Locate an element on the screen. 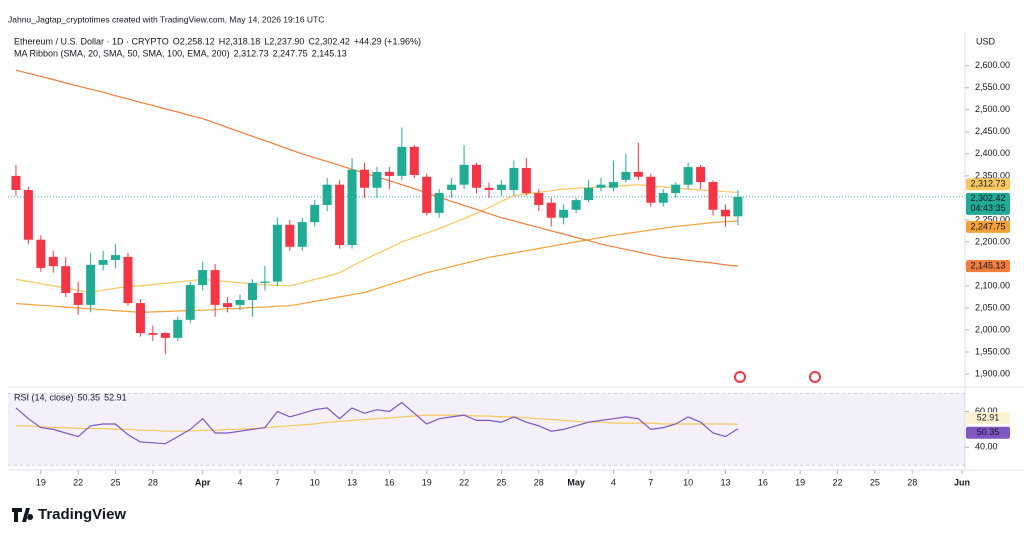 This screenshot has width=1024, height=541. countdown: 04:43:35 is located at coordinates (987, 208).